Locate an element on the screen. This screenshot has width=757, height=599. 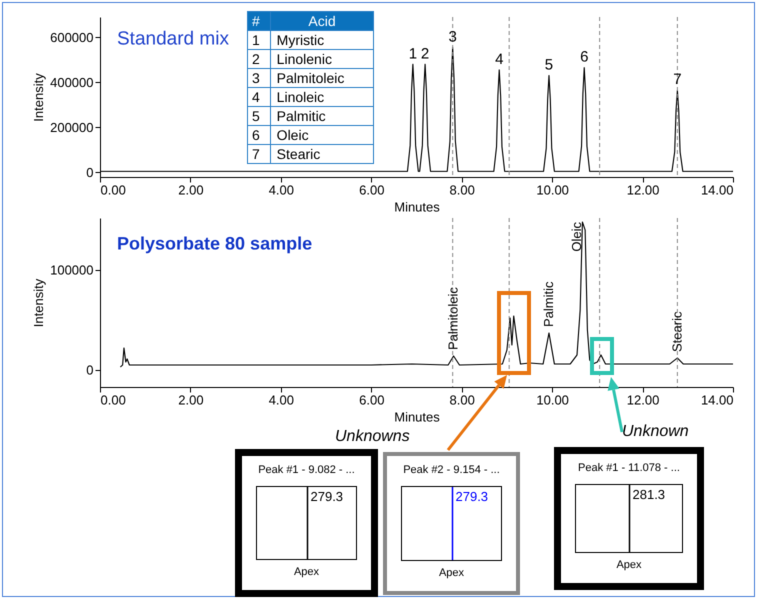
annotation: Oleic is located at coordinates (576, 237).